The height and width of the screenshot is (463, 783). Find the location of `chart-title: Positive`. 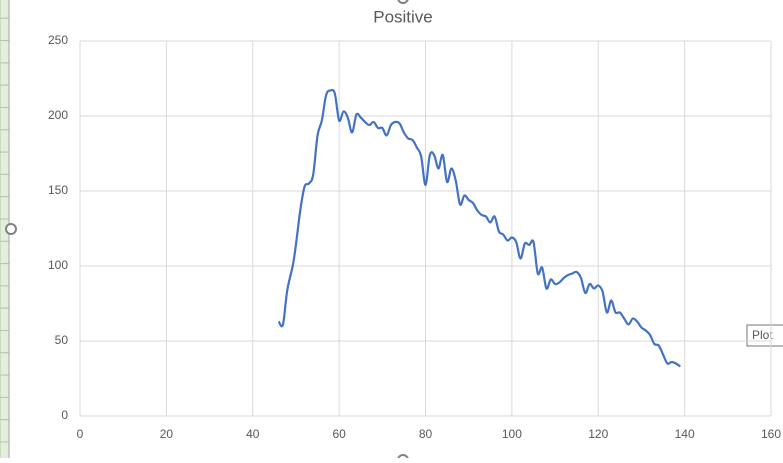

chart-title: Positive is located at coordinates (403, 16).